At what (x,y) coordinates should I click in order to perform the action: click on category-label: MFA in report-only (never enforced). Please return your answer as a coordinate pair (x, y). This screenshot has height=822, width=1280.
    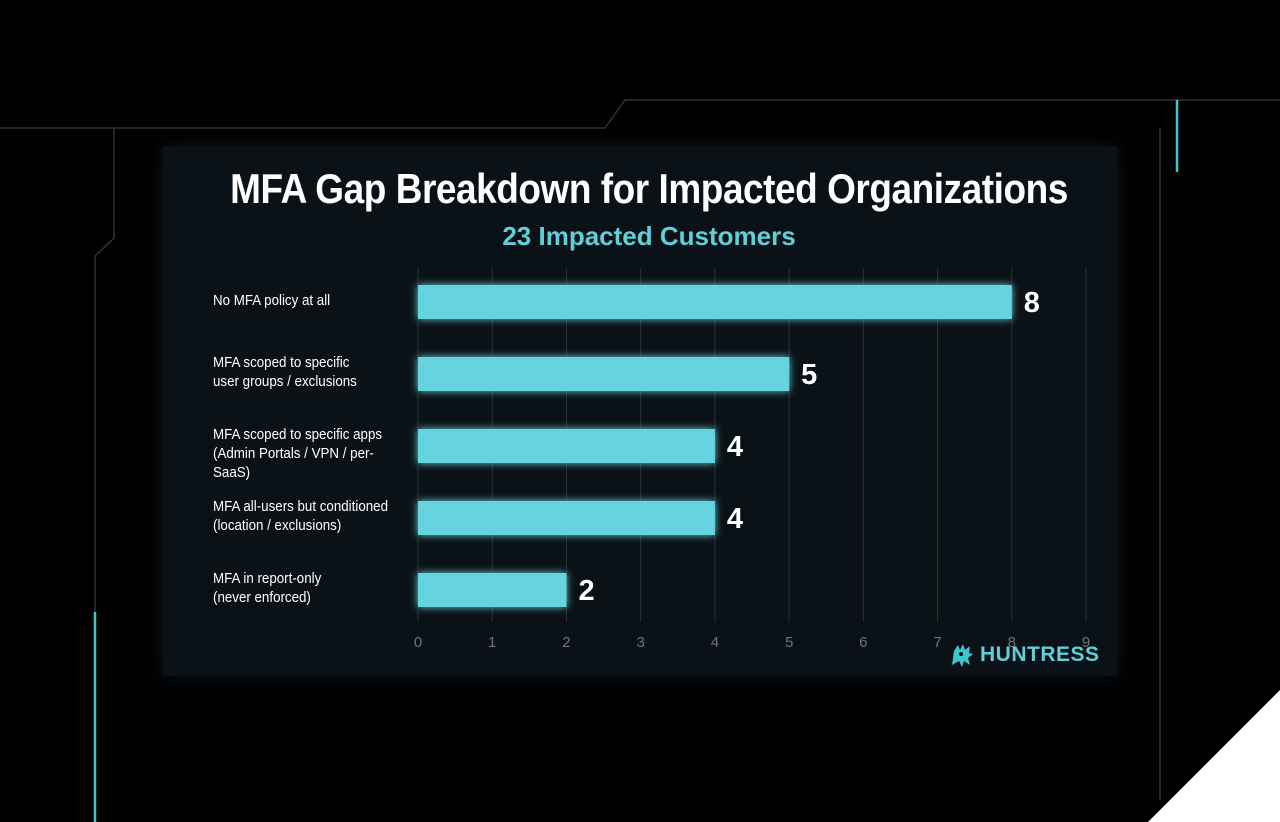
    Looking at the image, I should click on (267, 588).